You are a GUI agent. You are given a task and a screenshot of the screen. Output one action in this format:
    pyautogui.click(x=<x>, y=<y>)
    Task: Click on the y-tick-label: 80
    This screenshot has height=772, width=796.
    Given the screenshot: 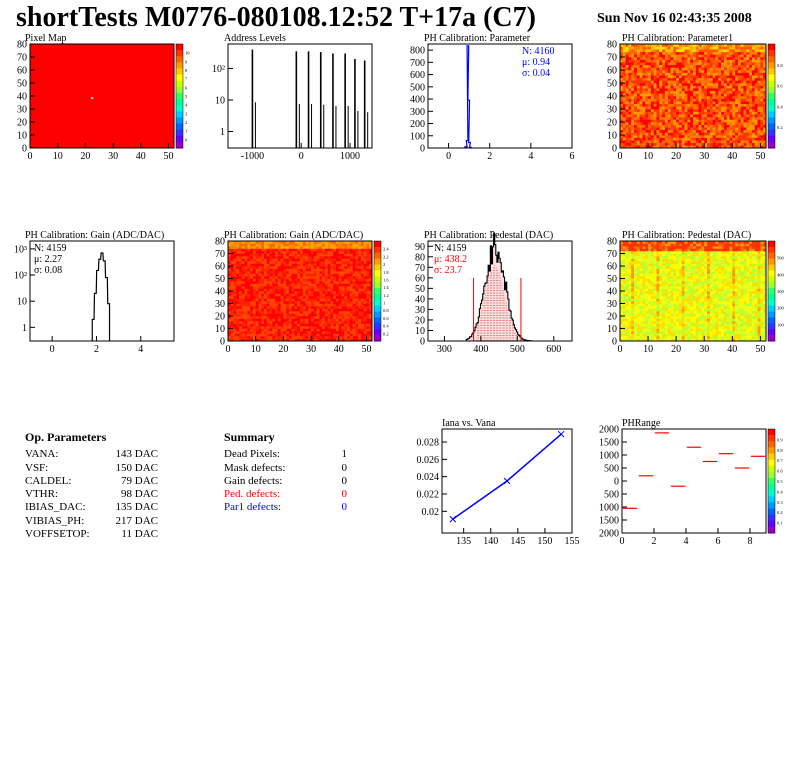 What is the action you would take?
    pyautogui.click(x=220, y=242)
    